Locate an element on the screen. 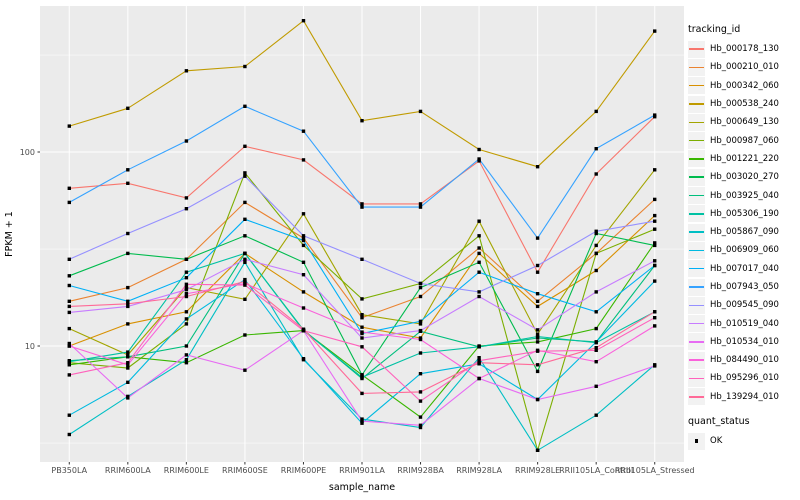  legend-entry: OK is located at coordinates (743, 441).